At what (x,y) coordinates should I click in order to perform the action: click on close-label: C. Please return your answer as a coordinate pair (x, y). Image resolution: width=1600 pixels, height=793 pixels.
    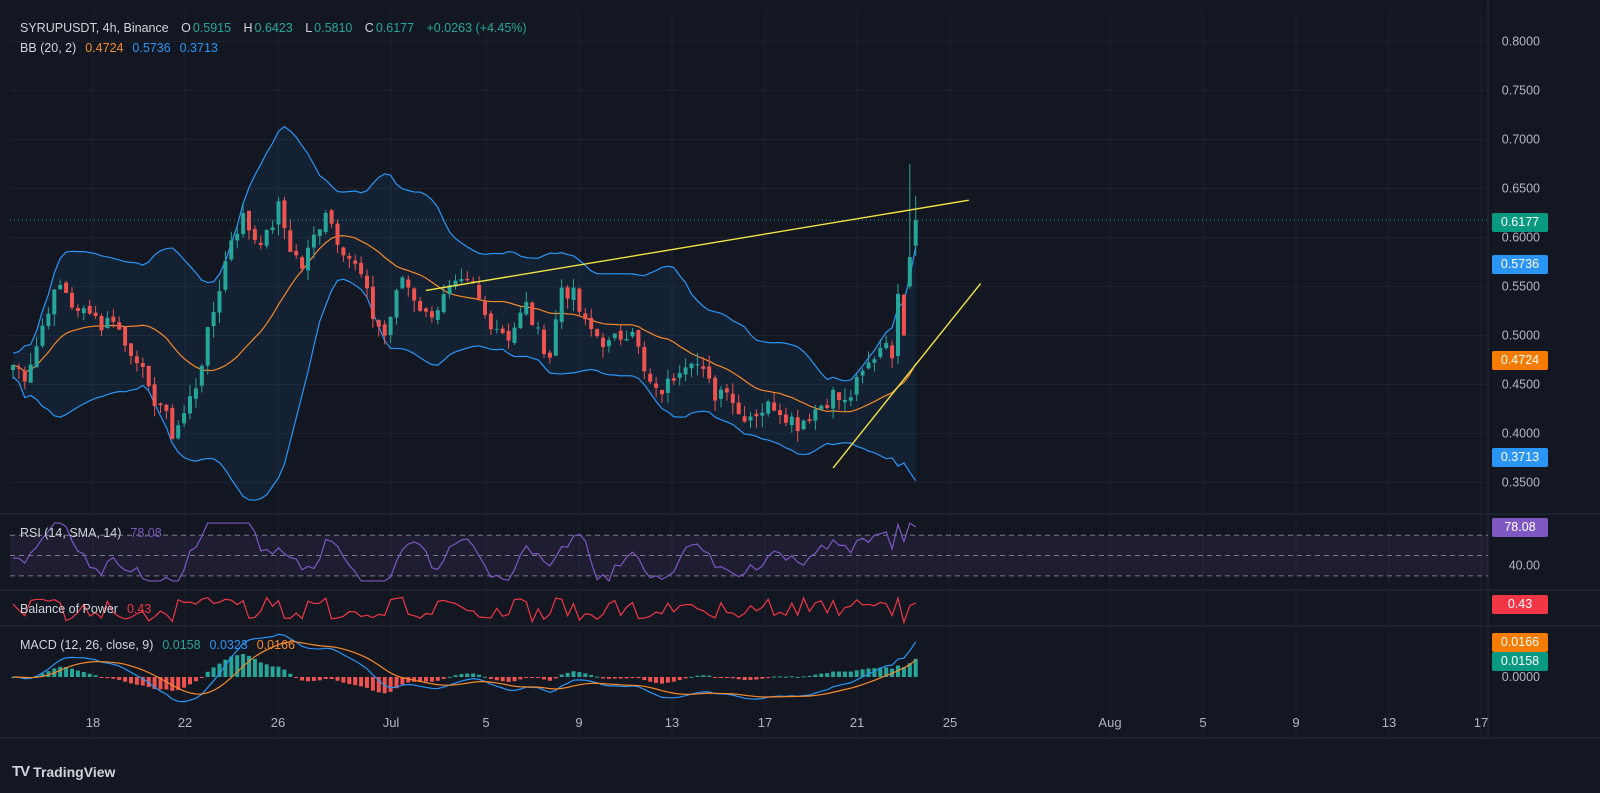
    Looking at the image, I should click on (369, 28).